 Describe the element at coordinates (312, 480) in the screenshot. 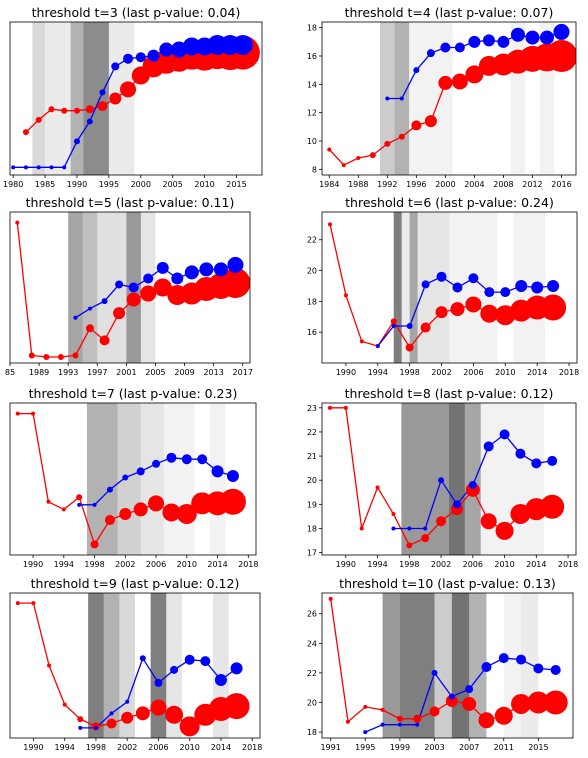

I see `y-tick-label: 20` at that location.